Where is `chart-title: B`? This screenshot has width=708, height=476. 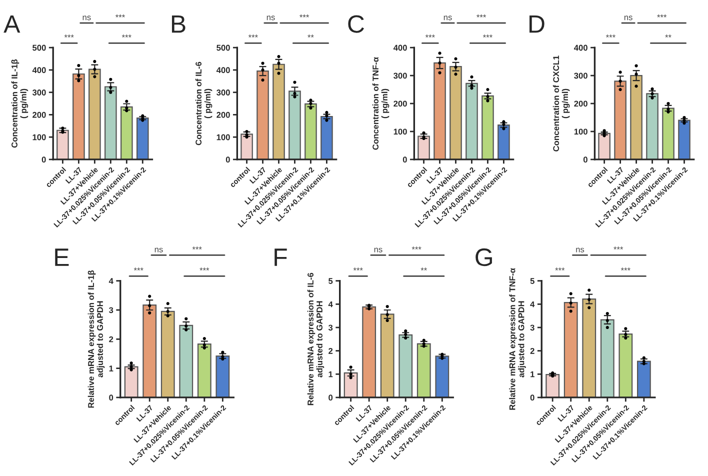
chart-title: B is located at coordinates (179, 24).